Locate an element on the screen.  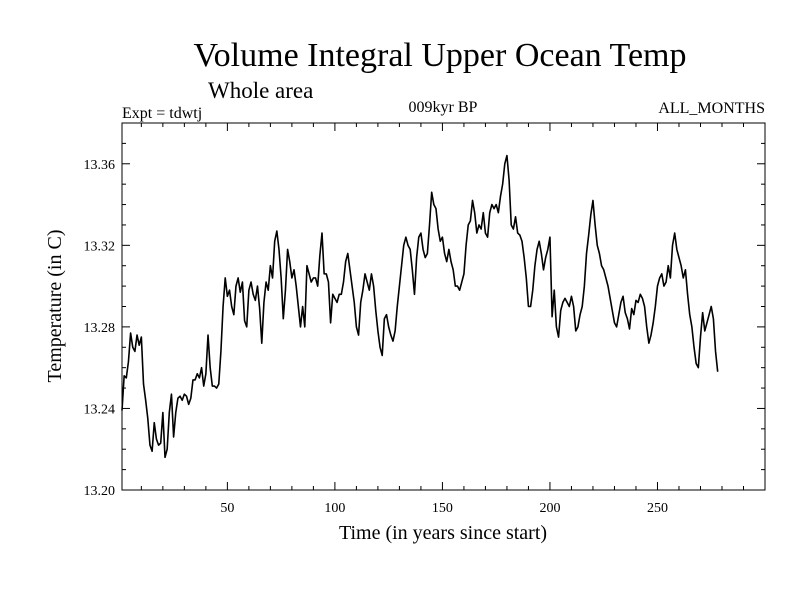
y-axis-label: Temperature (in C) is located at coordinates (55, 306).